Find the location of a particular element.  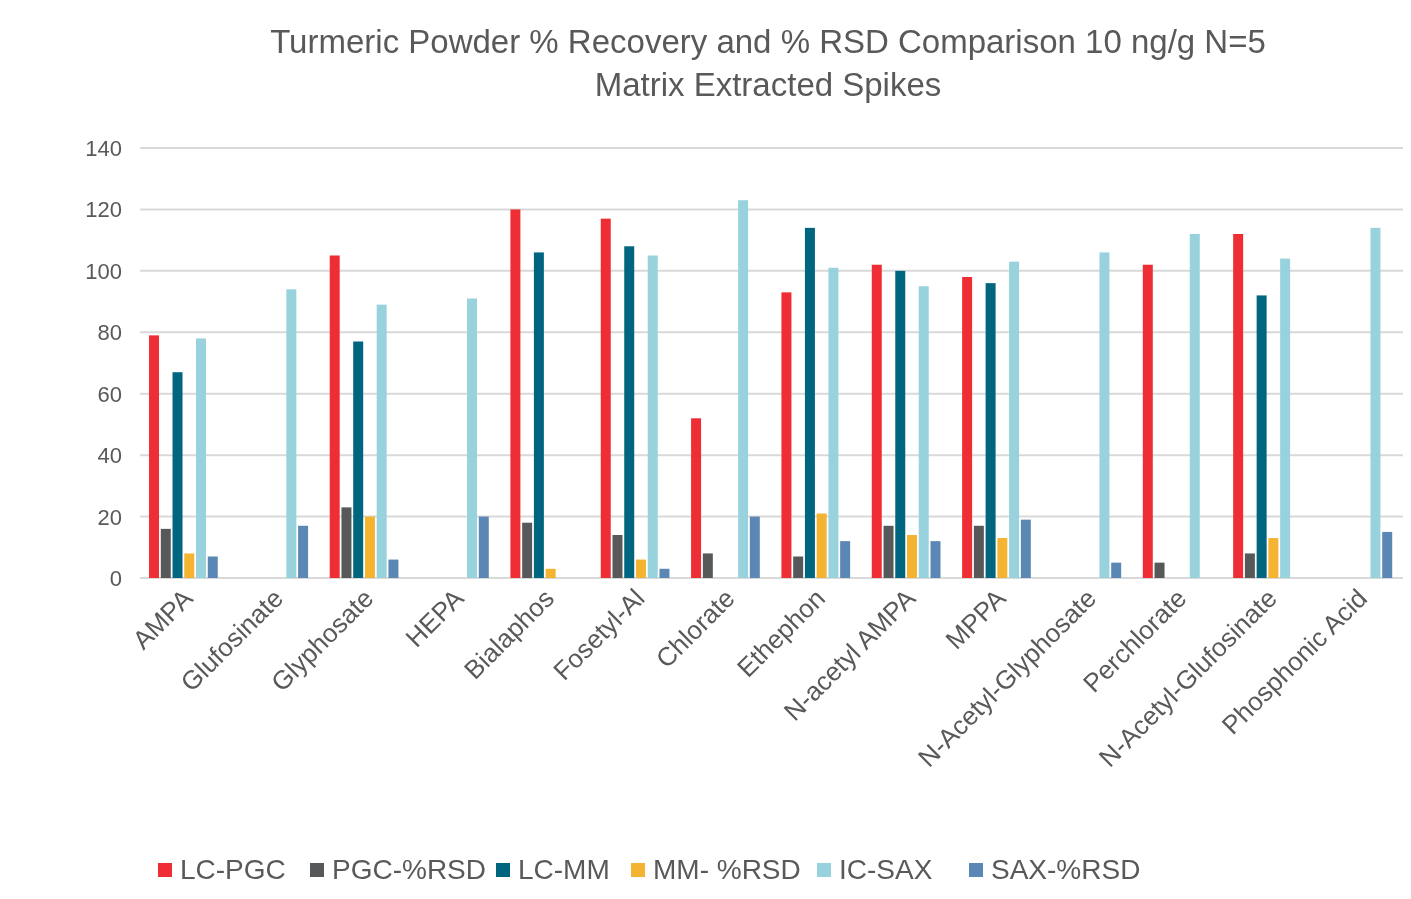

legend-label: PGC-%RSD is located at coordinates (409, 869).